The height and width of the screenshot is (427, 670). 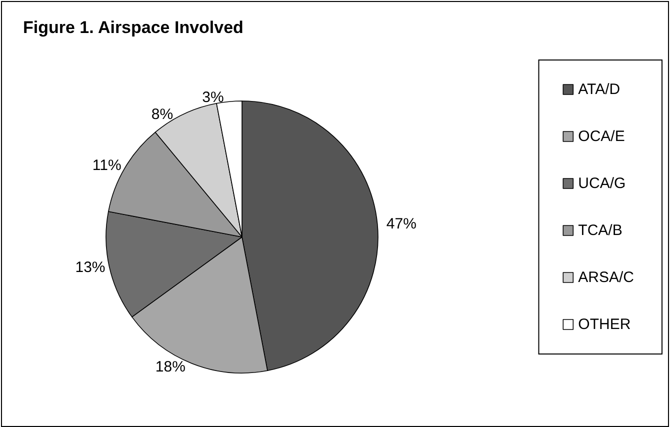 What do you see at coordinates (170, 367) in the screenshot?
I see `data-label: 18%` at bounding box center [170, 367].